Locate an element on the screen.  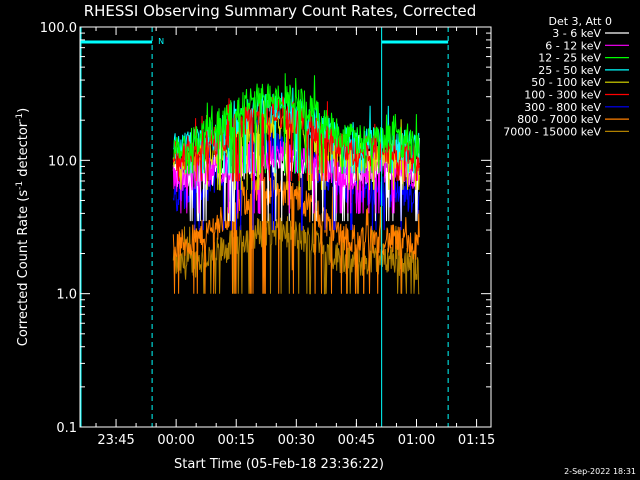
saa-flag: N is located at coordinates (161, 41).